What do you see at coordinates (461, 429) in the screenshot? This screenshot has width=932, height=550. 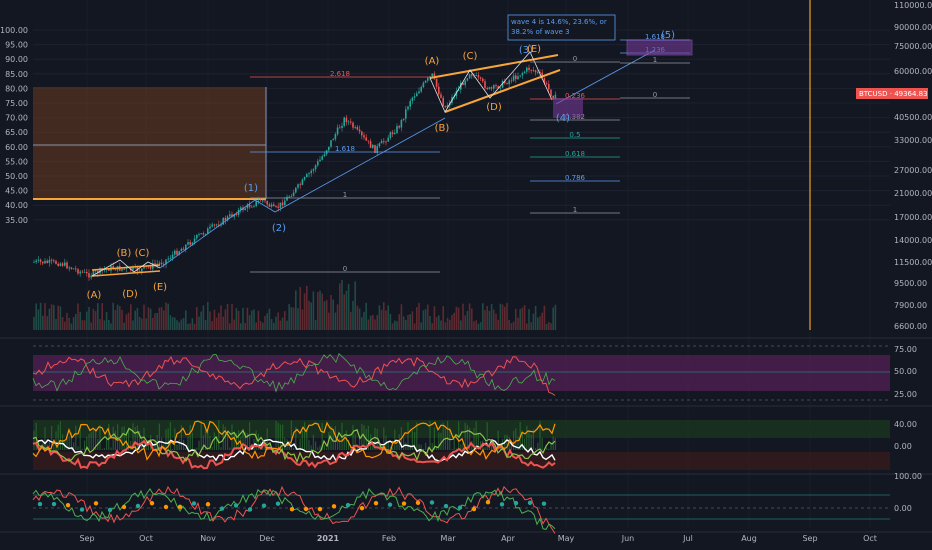 I see `osc2-band-upper` at bounding box center [461, 429].